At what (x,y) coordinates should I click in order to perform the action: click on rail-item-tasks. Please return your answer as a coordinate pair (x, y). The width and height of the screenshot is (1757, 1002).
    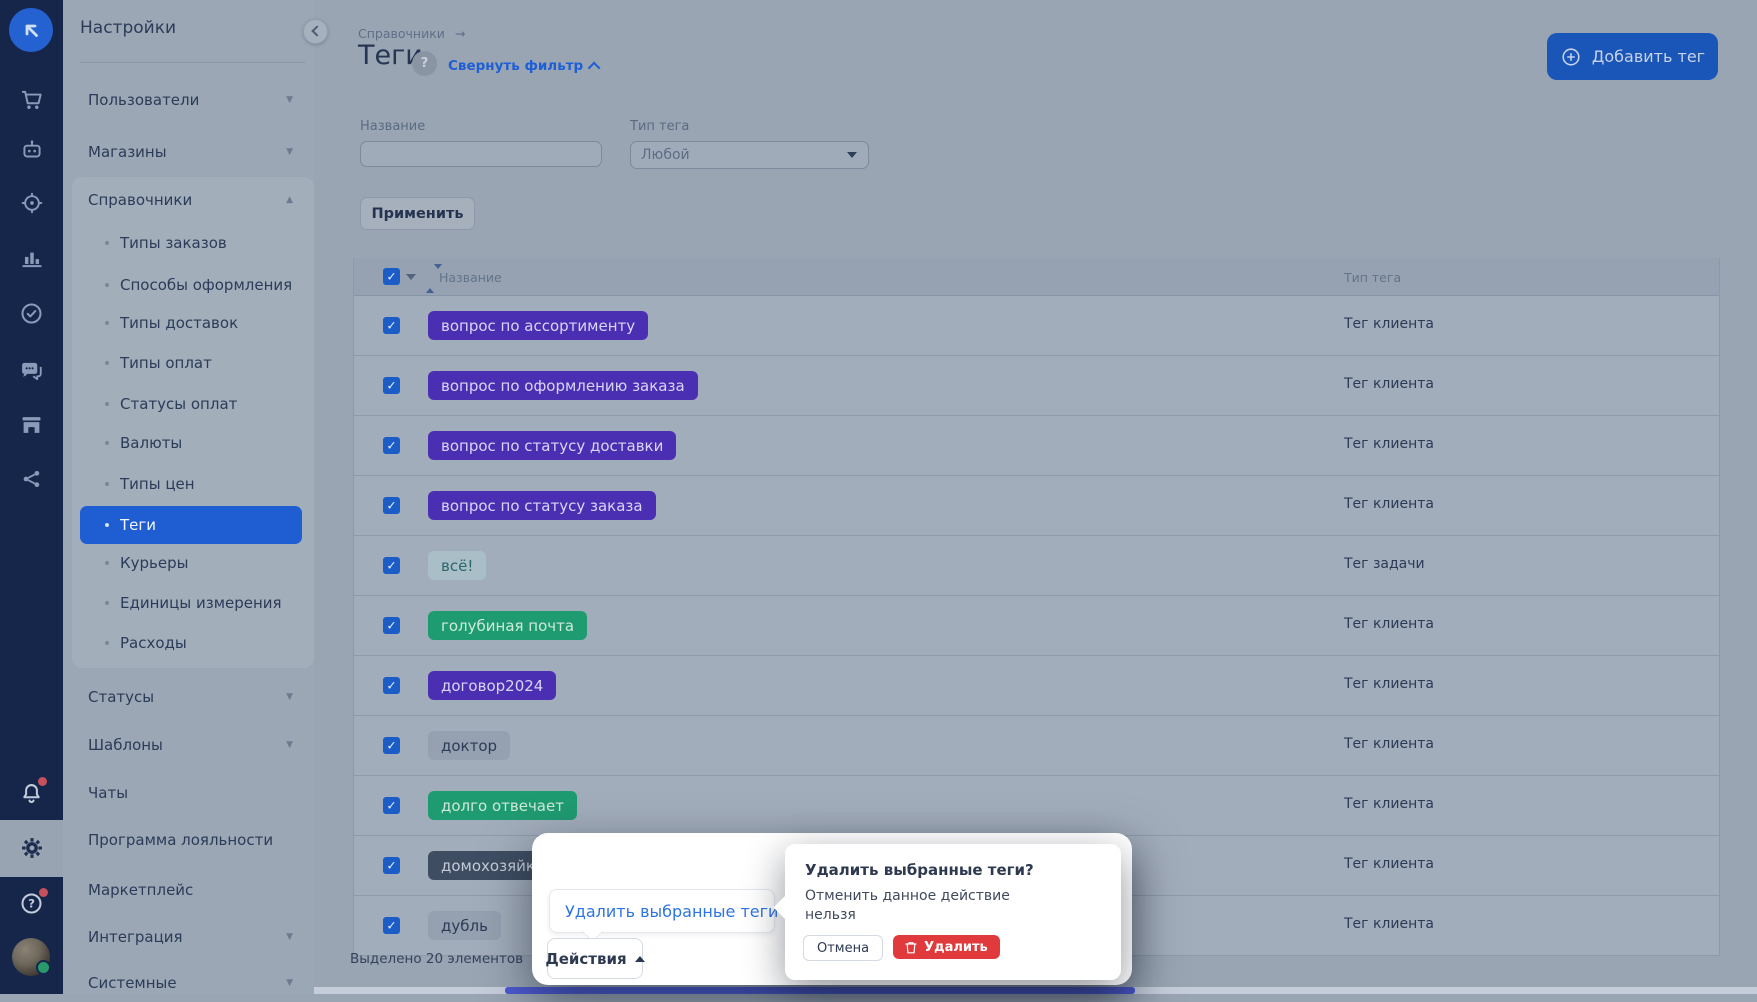
    Looking at the image, I should click on (31, 313).